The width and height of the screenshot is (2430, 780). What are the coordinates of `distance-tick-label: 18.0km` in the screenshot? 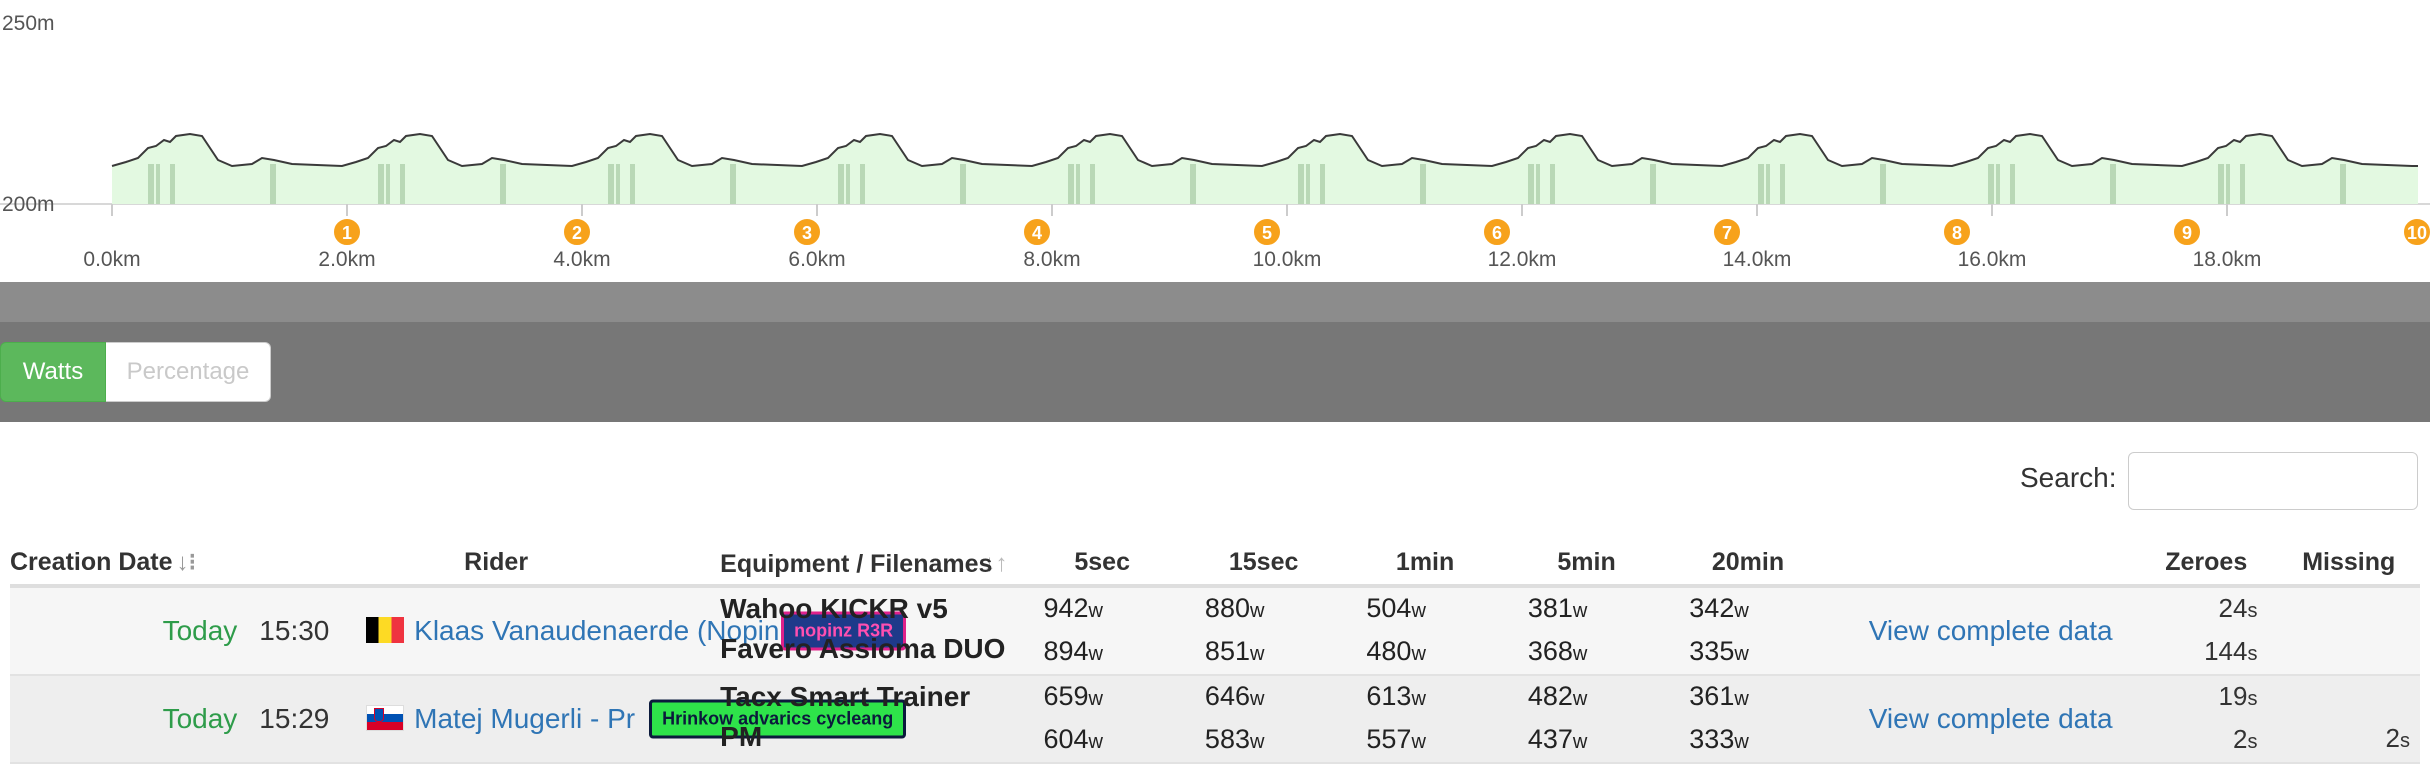 It's located at (2227, 259).